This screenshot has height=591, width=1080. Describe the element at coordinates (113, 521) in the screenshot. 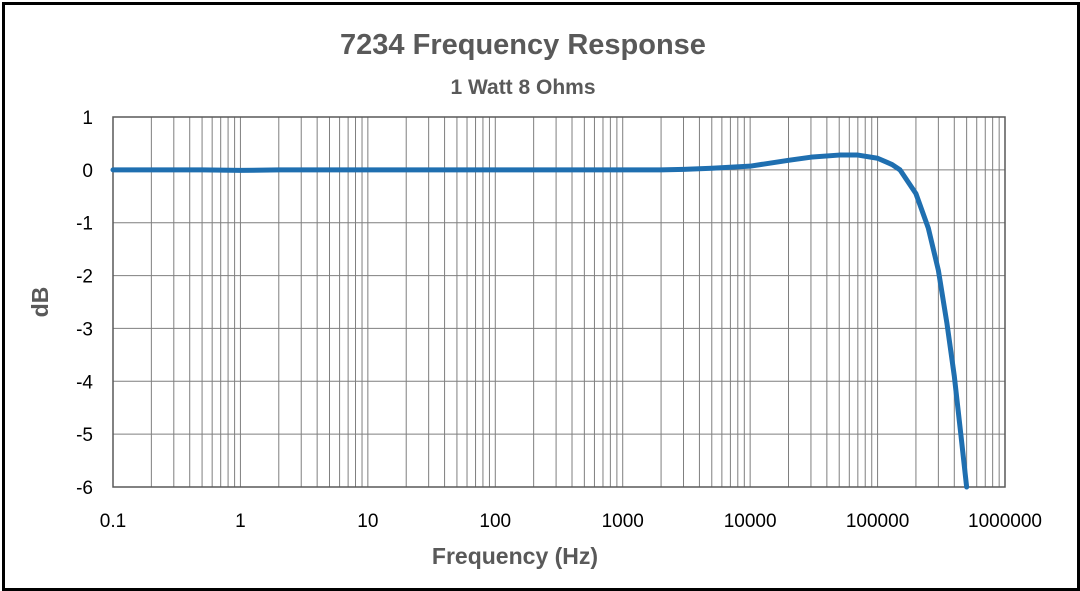

I see `x-tick-label: 0.1` at that location.